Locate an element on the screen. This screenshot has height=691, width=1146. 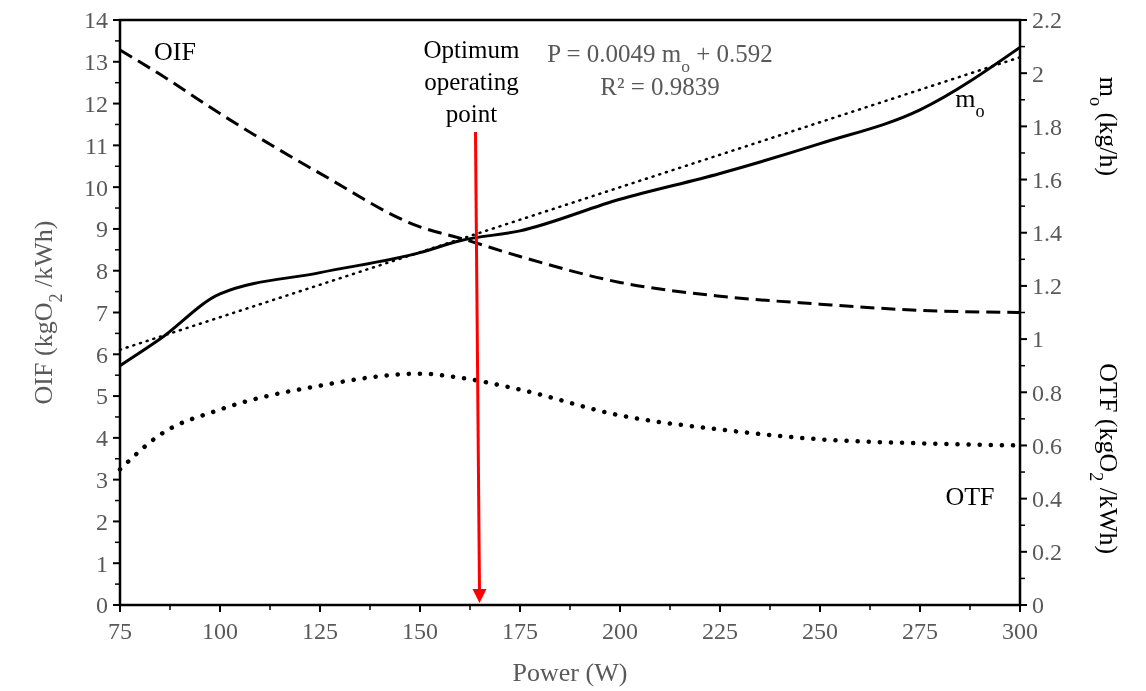
x-tick-label: 225 is located at coordinates (720, 631).